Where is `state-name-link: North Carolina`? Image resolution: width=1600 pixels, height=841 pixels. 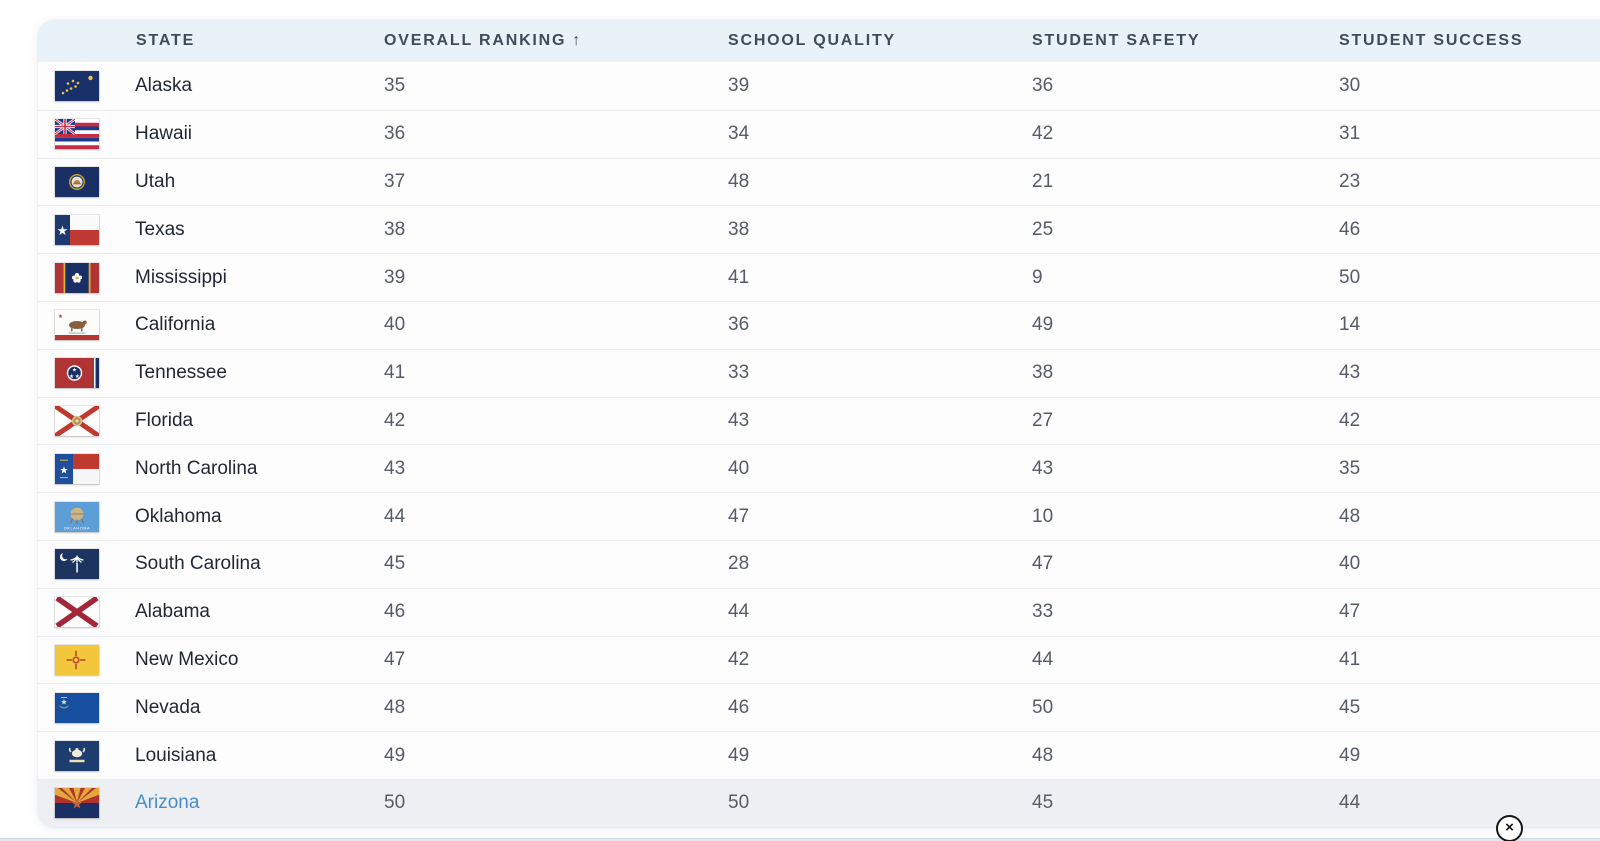 state-name-link: North Carolina is located at coordinates (196, 468).